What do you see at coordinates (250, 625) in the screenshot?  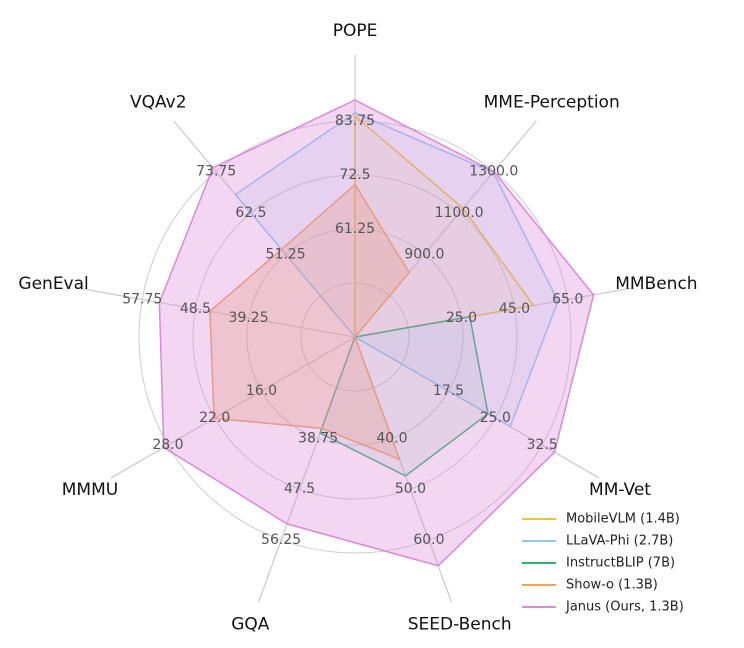 I see `axis-label-gqa: GQA` at bounding box center [250, 625].